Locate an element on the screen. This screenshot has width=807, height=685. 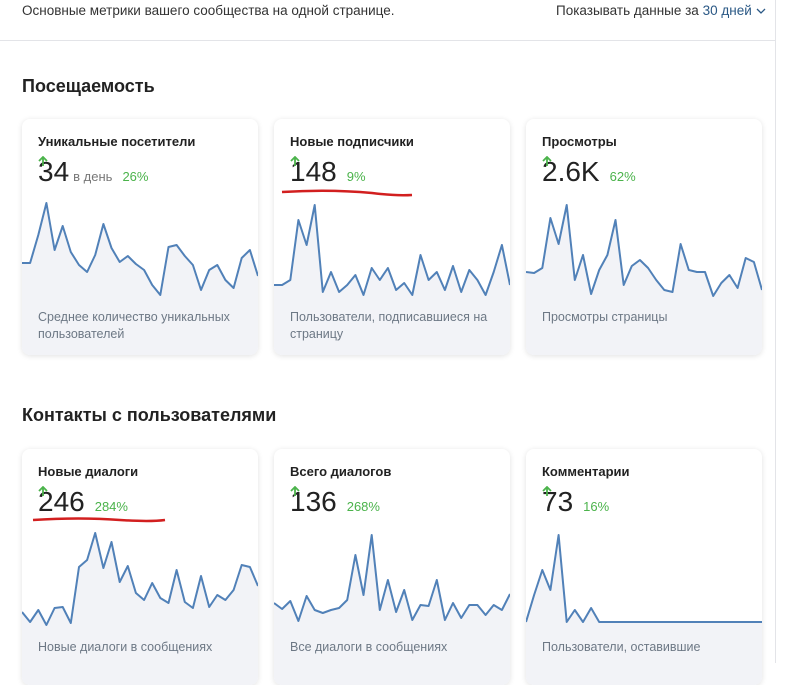
change-value: 268% is located at coordinates (363, 506).